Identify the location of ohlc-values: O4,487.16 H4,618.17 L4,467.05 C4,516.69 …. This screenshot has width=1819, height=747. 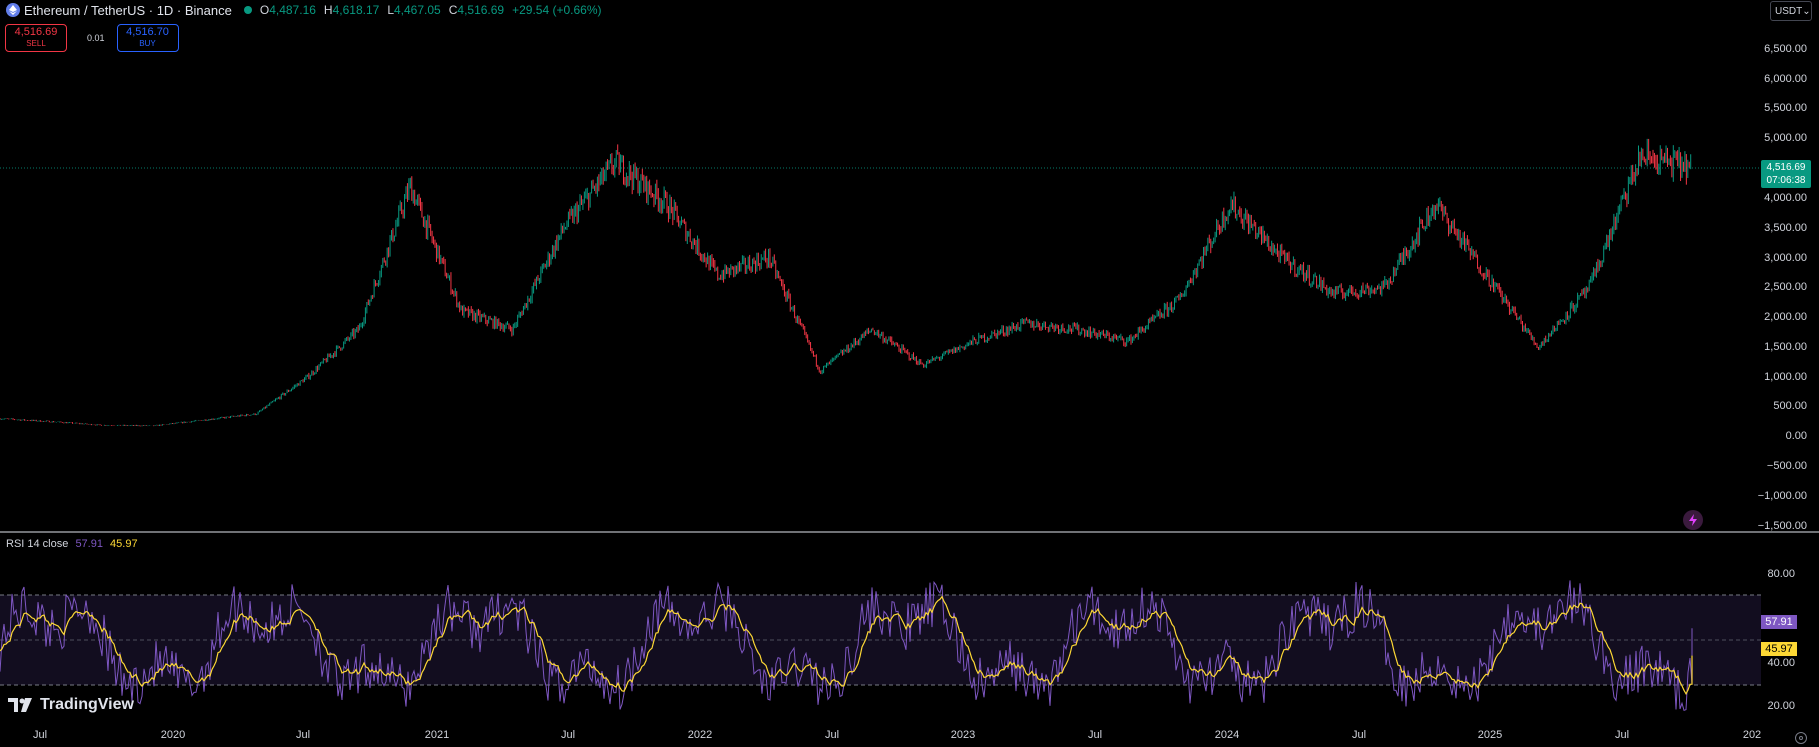
(430, 10).